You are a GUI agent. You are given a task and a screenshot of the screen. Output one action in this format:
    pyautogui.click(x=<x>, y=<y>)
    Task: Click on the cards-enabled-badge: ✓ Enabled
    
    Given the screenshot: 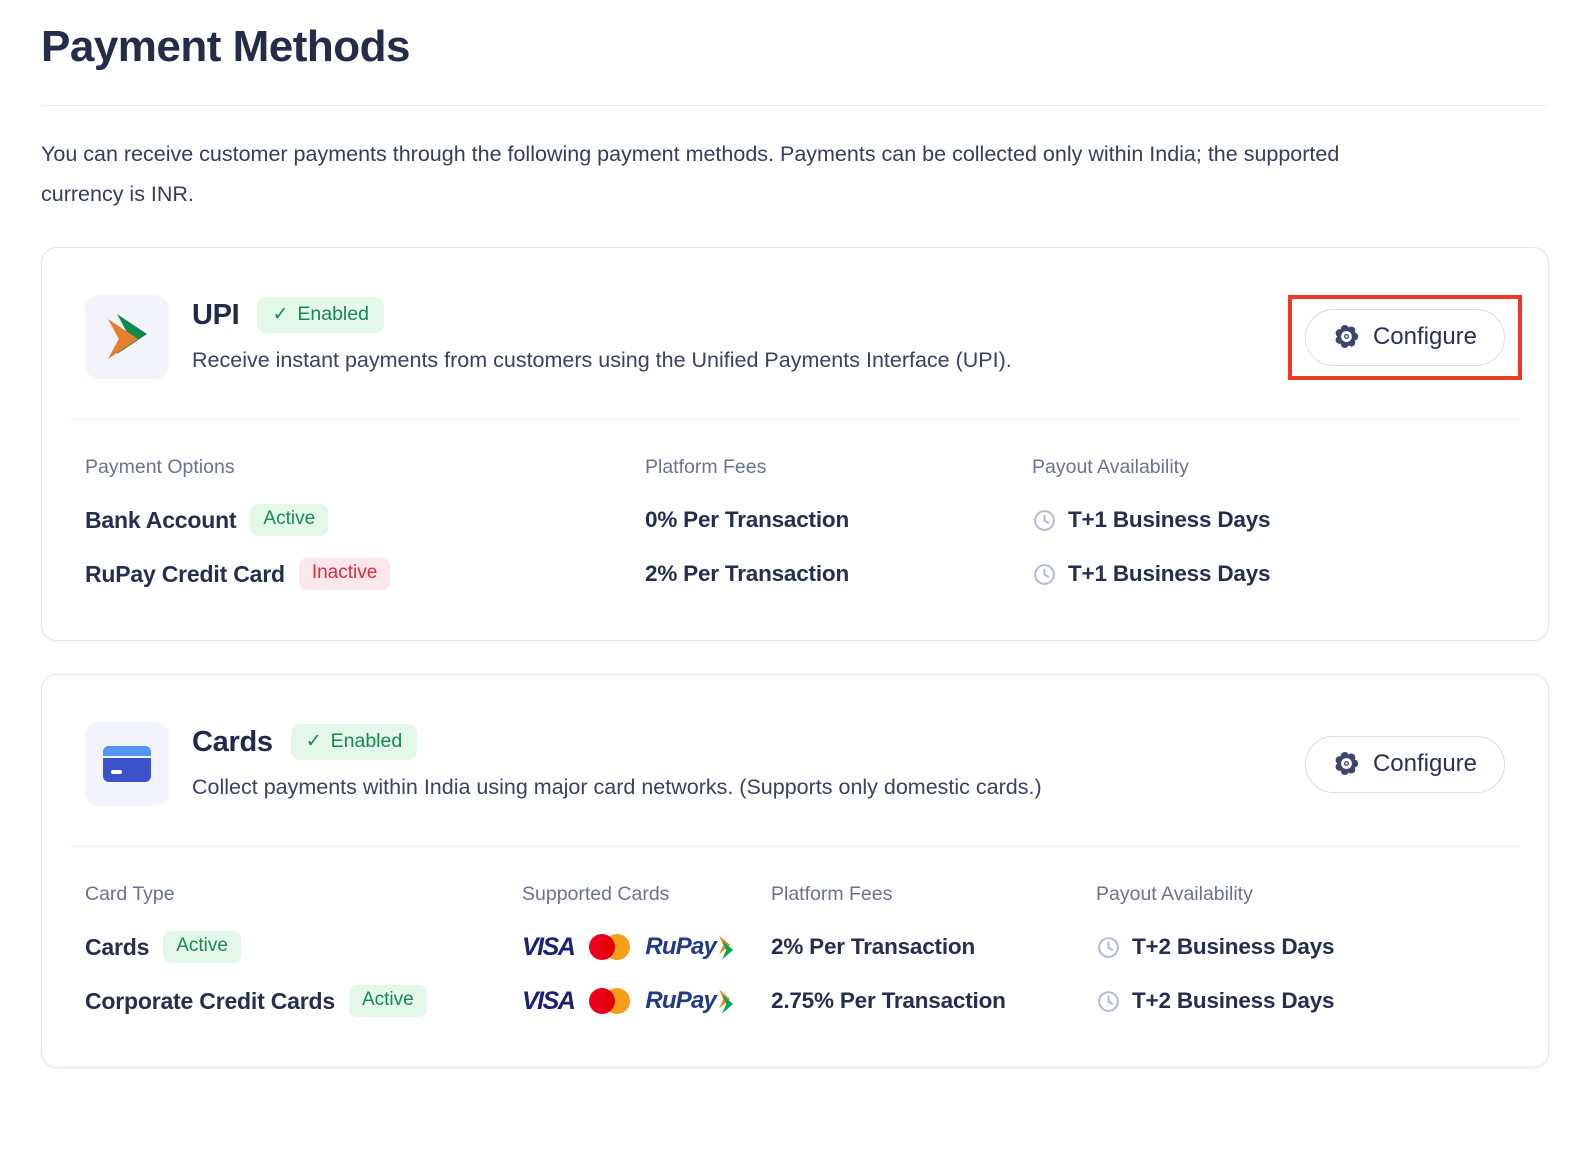 What is the action you would take?
    pyautogui.click(x=354, y=742)
    